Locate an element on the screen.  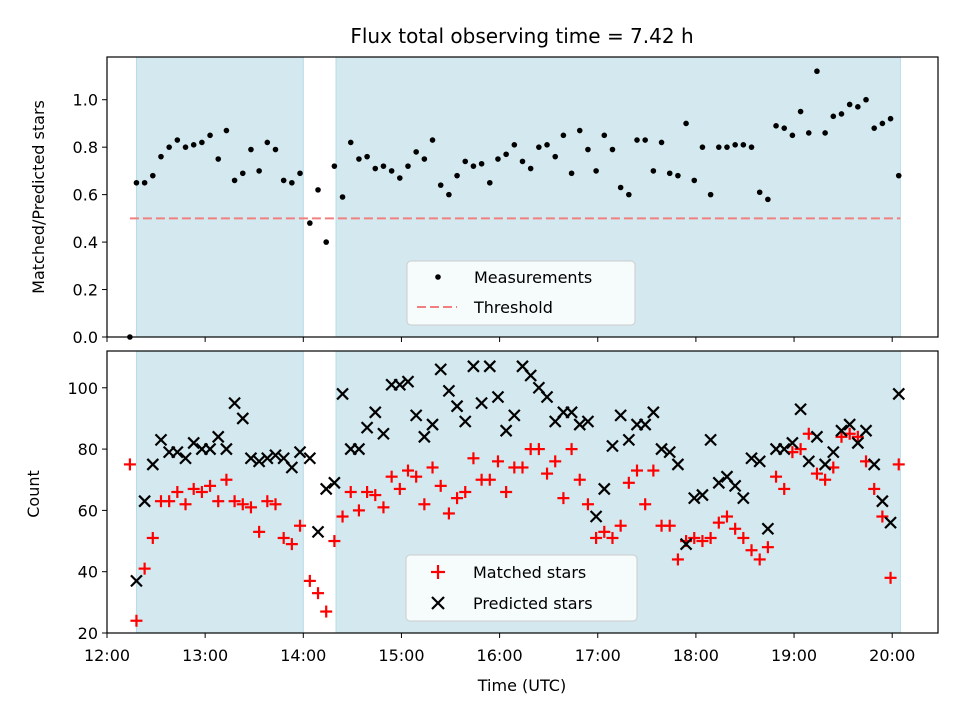
y-tick-label: 1.0 is located at coordinates (85, 100).